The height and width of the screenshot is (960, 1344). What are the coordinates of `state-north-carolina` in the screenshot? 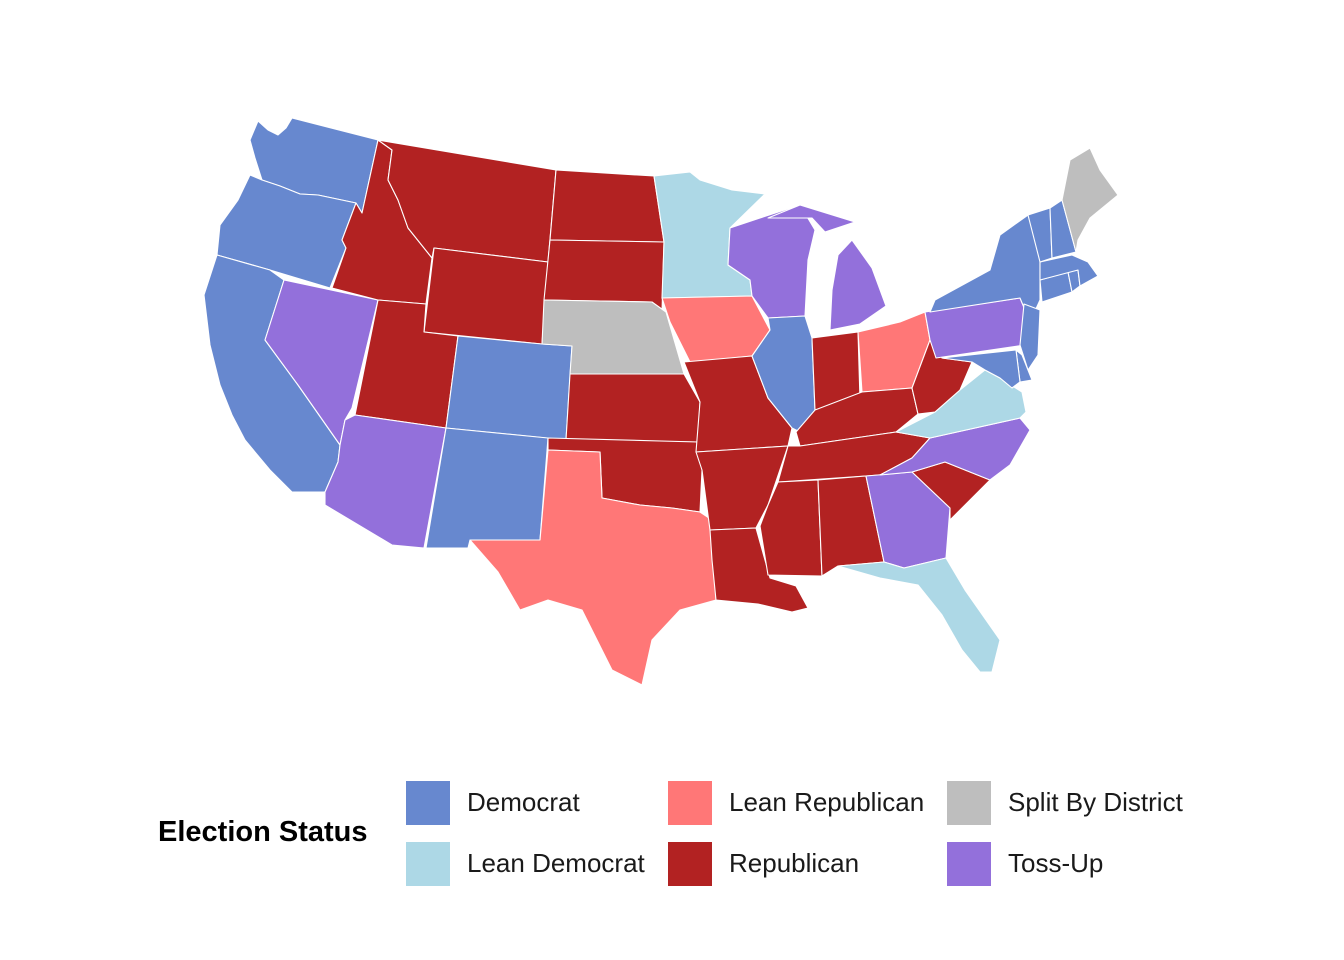 It's located at (955, 449).